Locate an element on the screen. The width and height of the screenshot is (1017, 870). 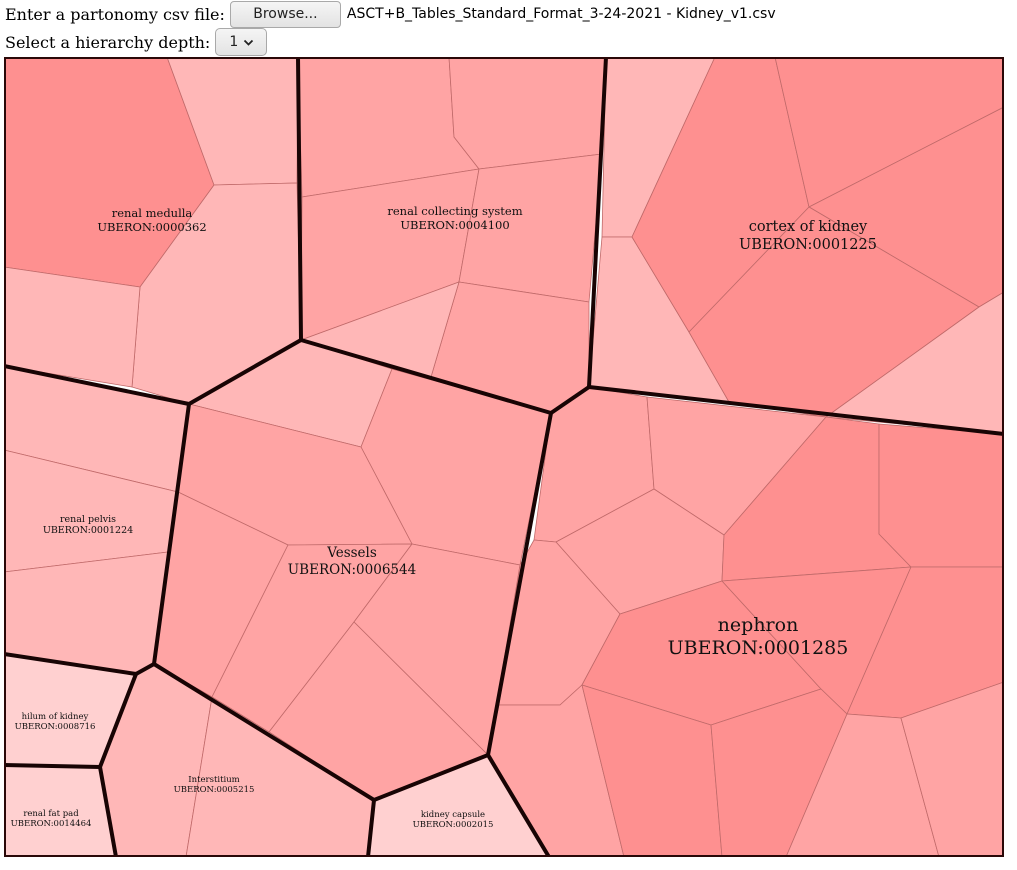
region-renal-medulla is located at coordinates (153, 231).